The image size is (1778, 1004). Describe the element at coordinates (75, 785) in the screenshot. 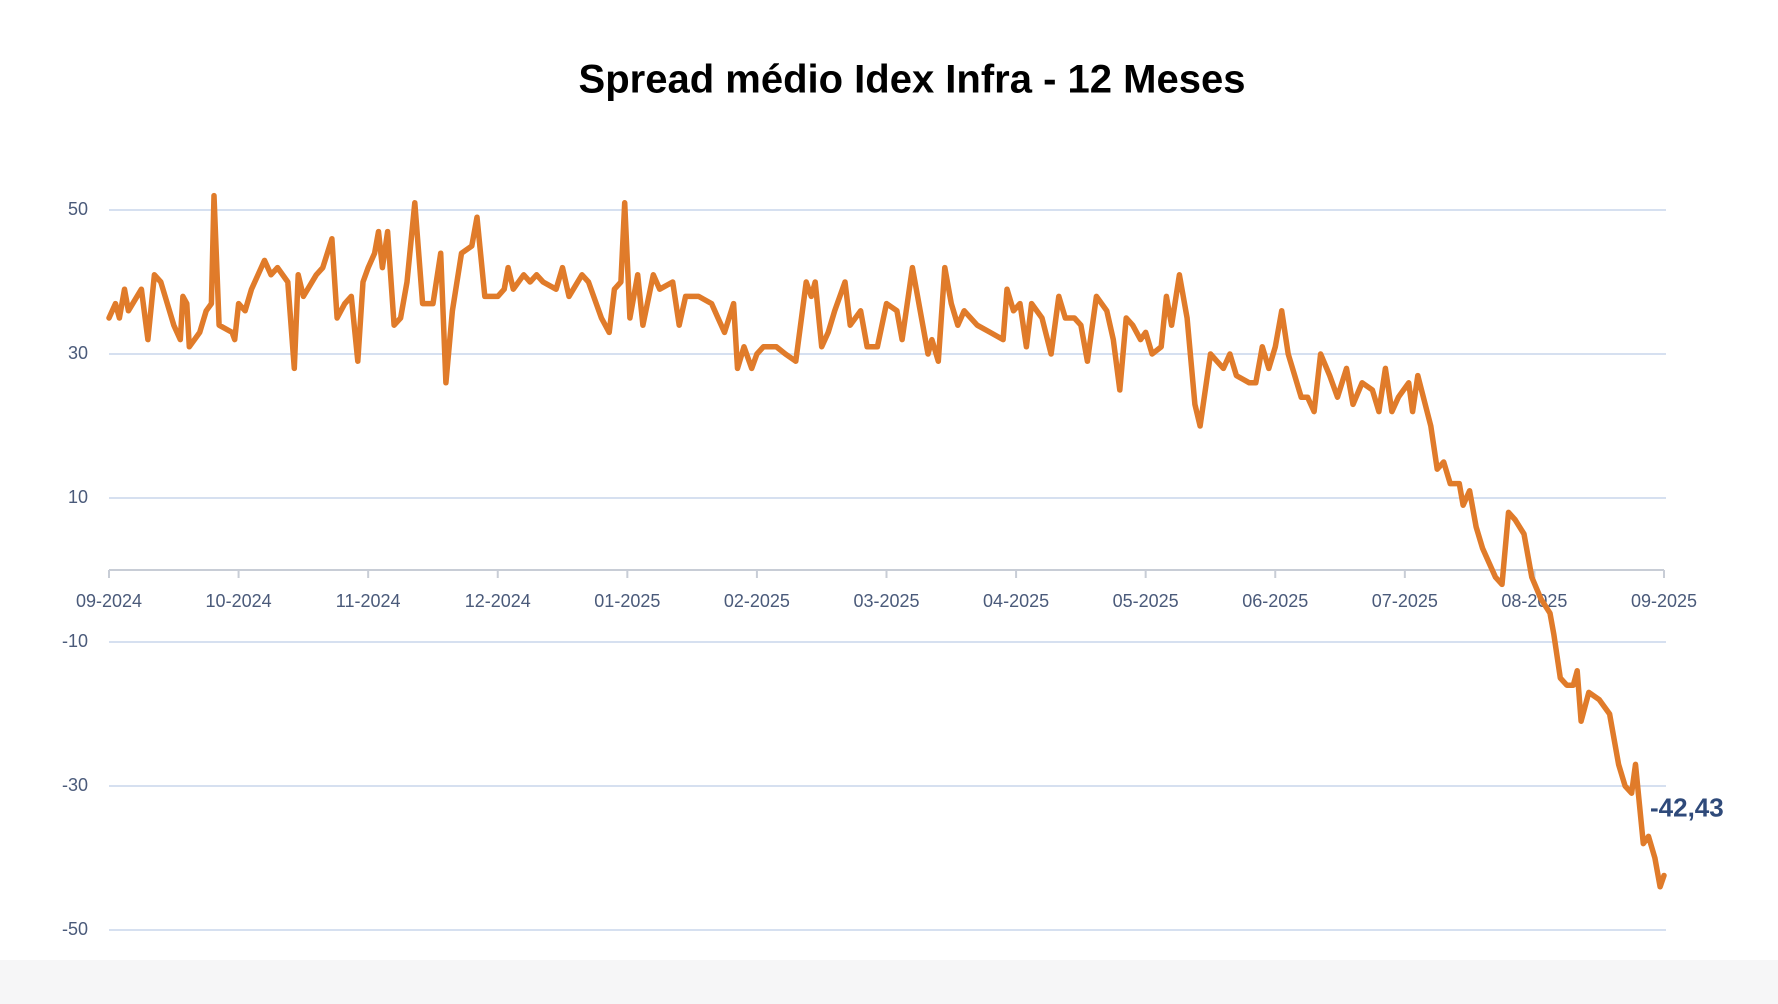

I see `y-tick-label: -30` at that location.